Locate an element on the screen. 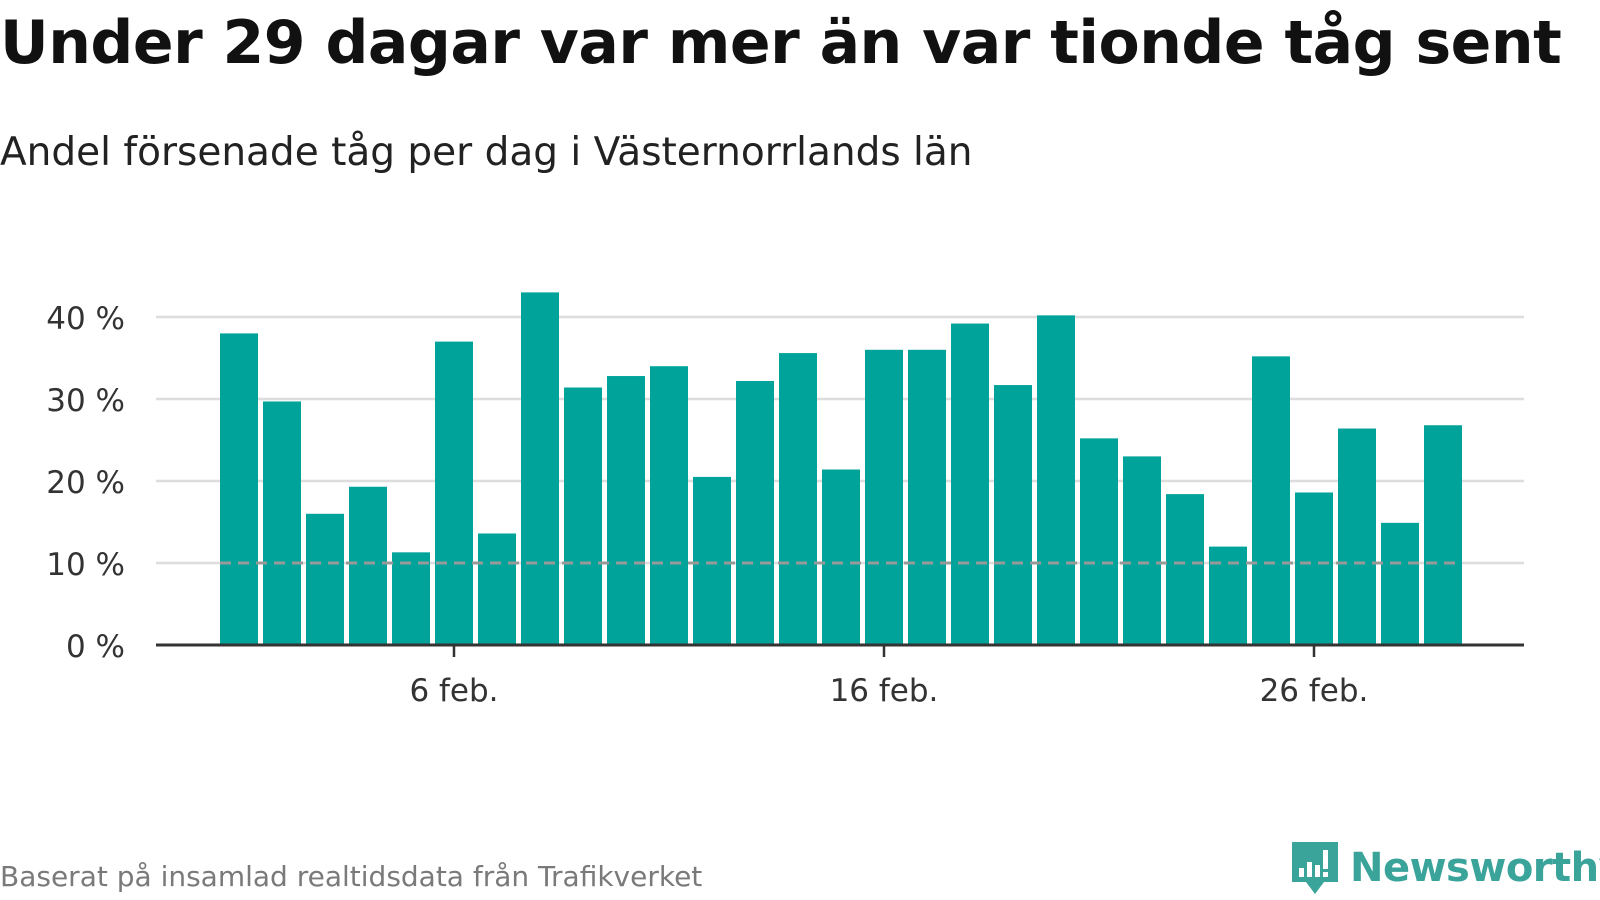  newsworthy-brand: Newsworthy is located at coordinates (1445, 868).